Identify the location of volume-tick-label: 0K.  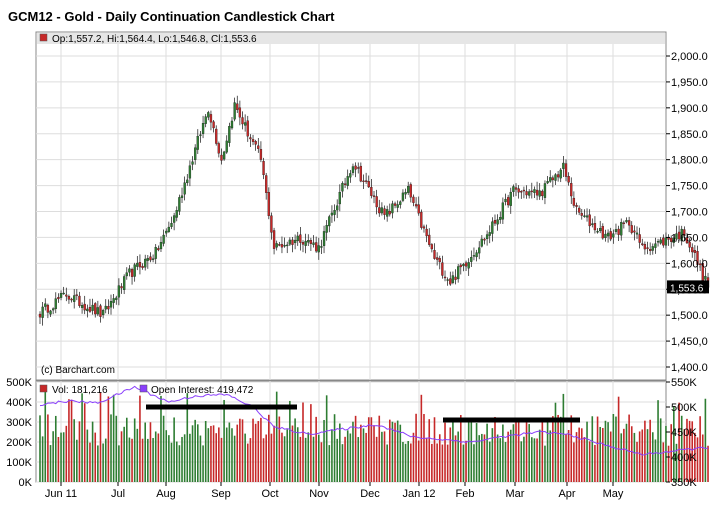
(26, 483).